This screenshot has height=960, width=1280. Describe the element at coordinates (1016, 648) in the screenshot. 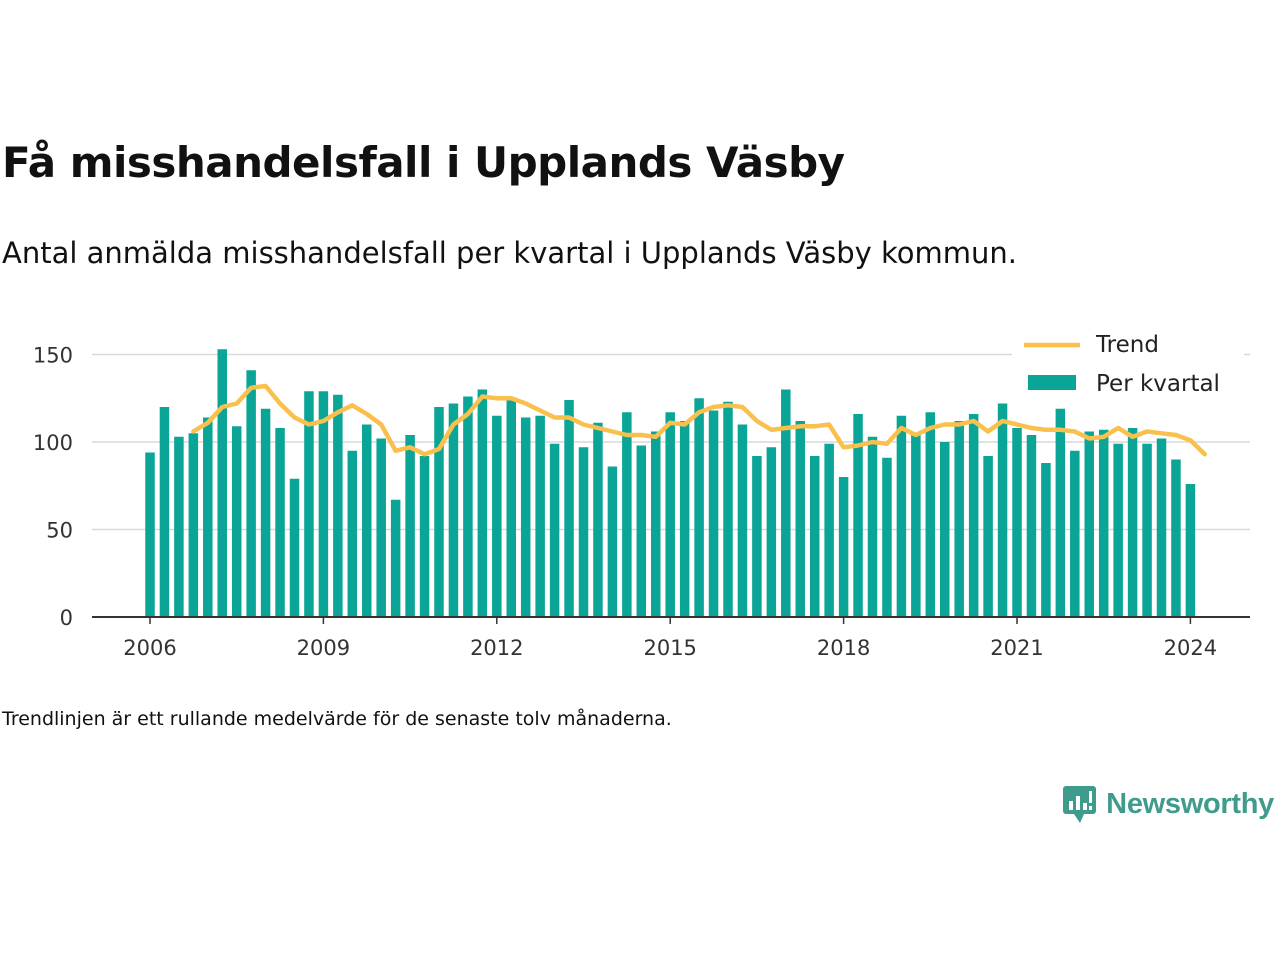

I see `x-tick-label: 2021` at that location.